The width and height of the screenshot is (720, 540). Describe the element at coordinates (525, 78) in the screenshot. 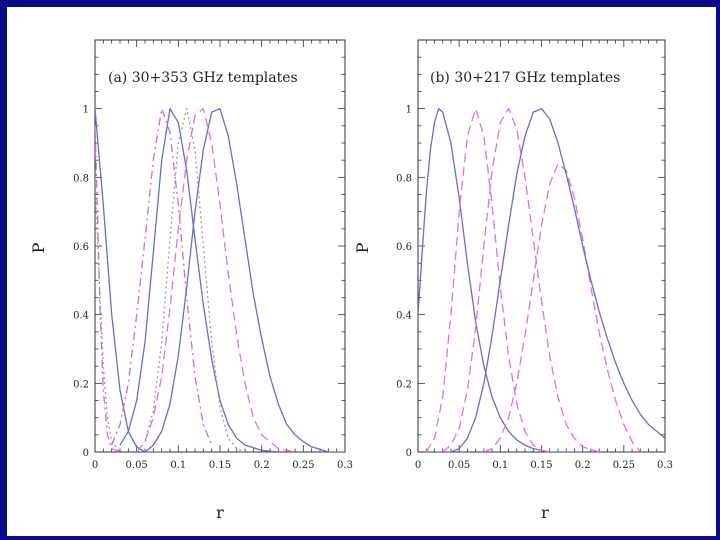

I see `panel-label: (b) 30+217 GHz templates` at that location.